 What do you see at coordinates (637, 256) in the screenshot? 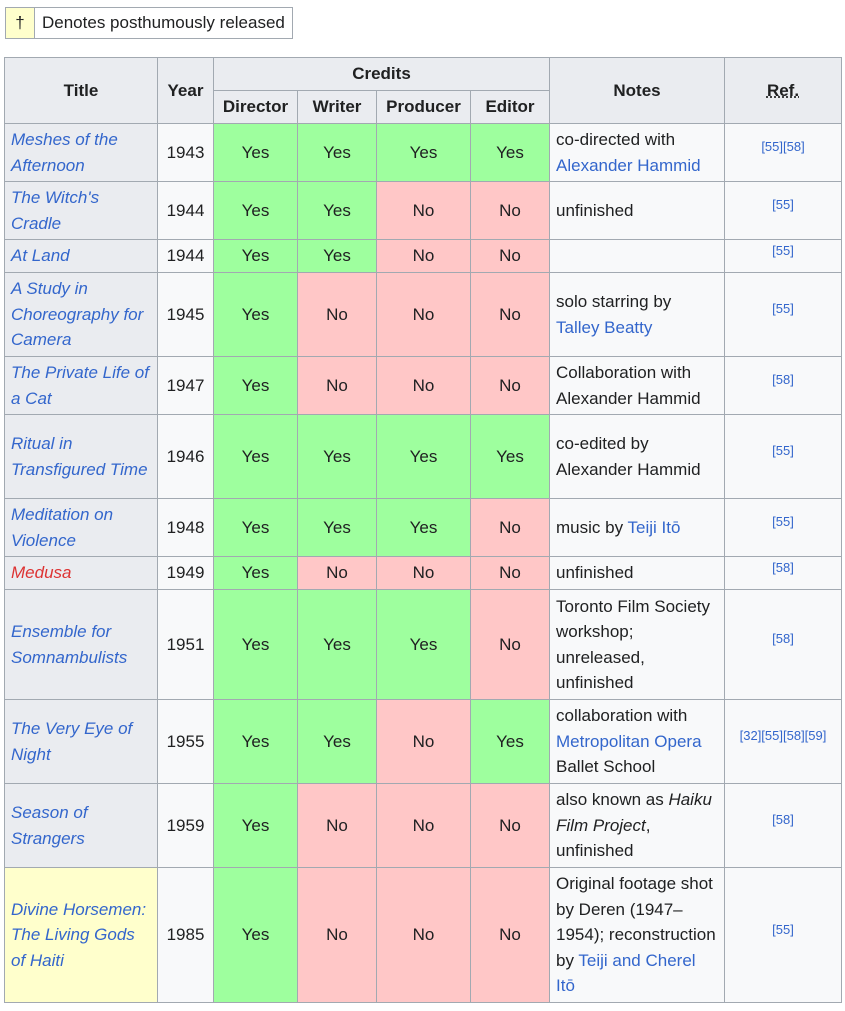
I see `film-notes` at bounding box center [637, 256].